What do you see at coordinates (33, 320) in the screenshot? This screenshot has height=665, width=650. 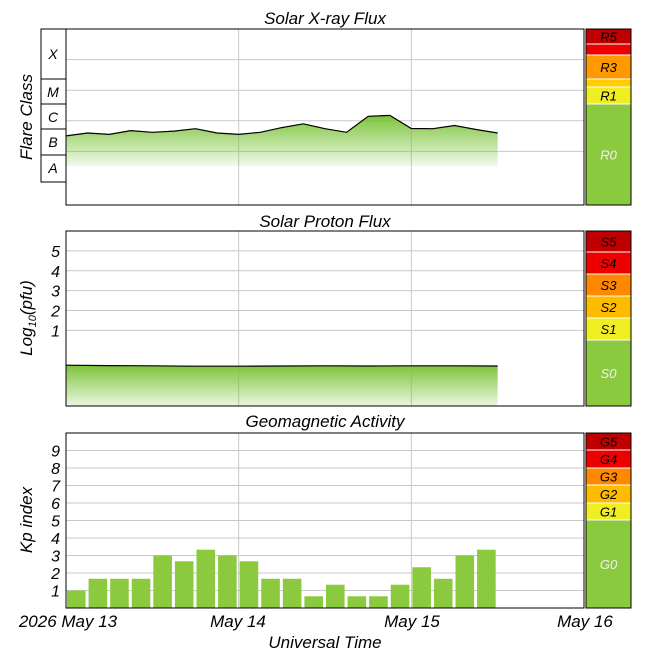 I see `proton-ylabel-sub: 10` at bounding box center [33, 320].